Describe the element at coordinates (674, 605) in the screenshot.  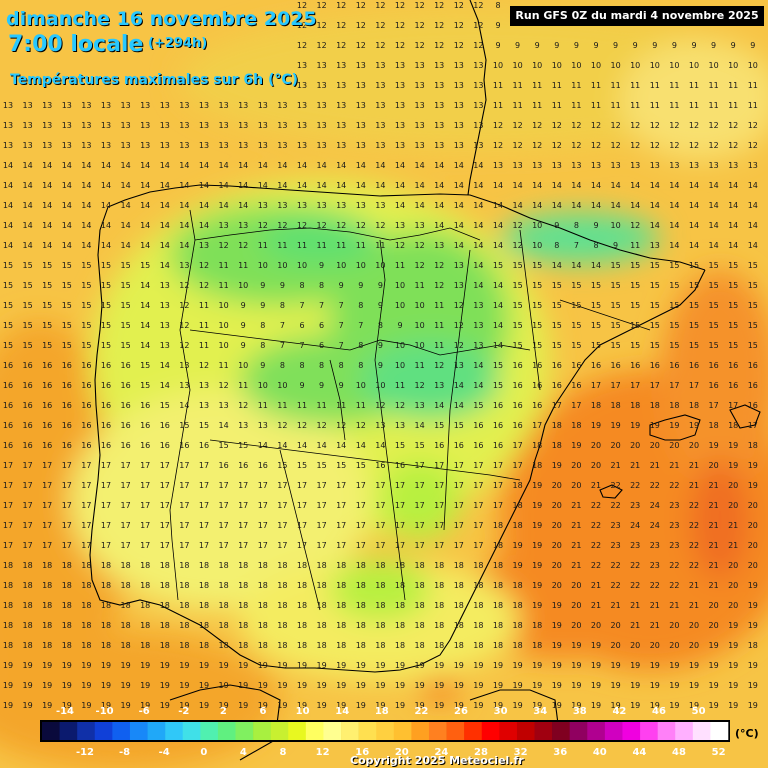
I see `grid-value: 21` at that location.